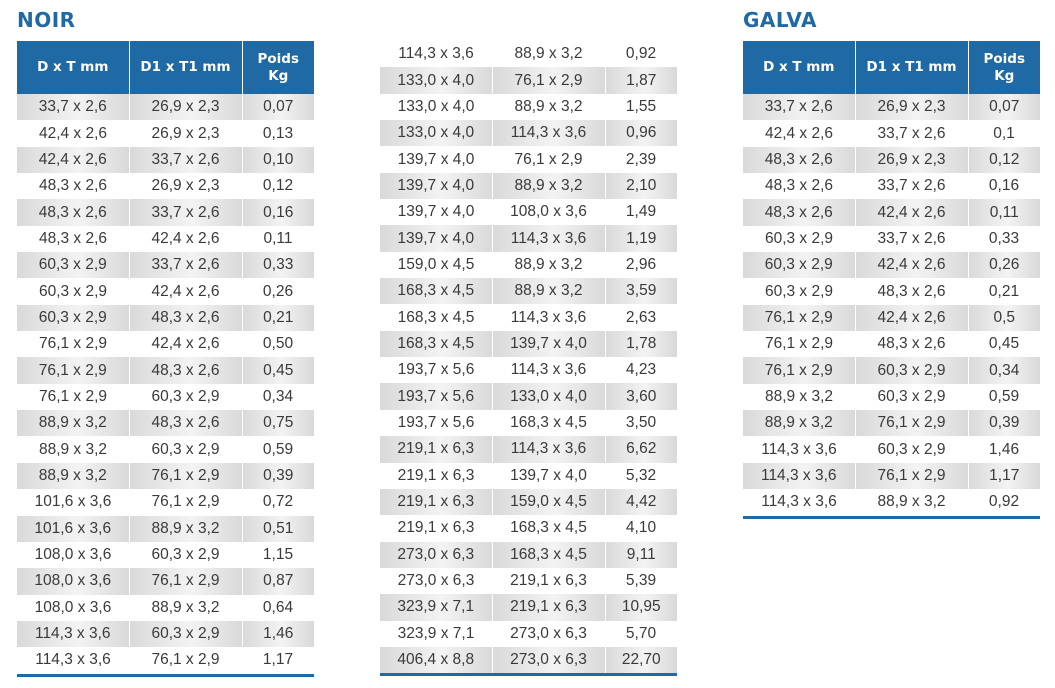 This screenshot has height=688, width=1055. Describe the element at coordinates (1003, 265) in the screenshot. I see `cell-poids: 0,26` at that location.